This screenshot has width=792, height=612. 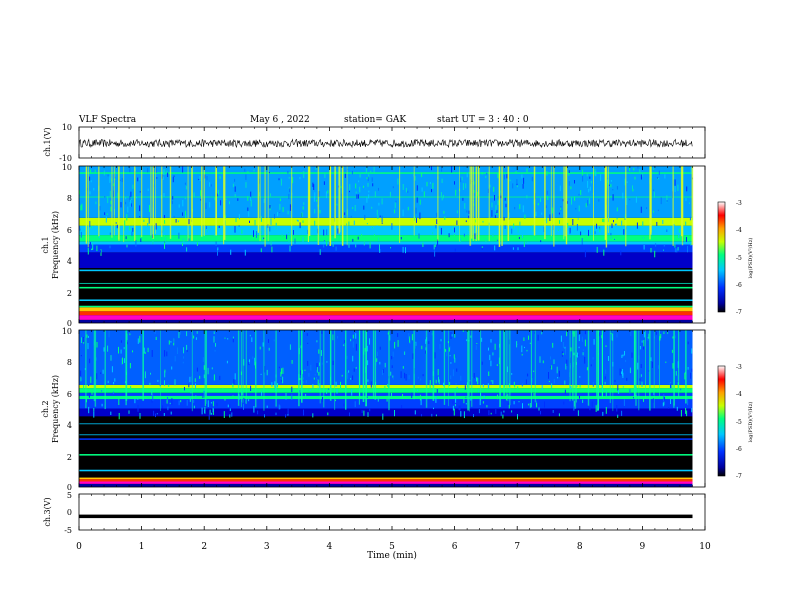 I want to click on xtick-2: 2, so click(x=204, y=547).